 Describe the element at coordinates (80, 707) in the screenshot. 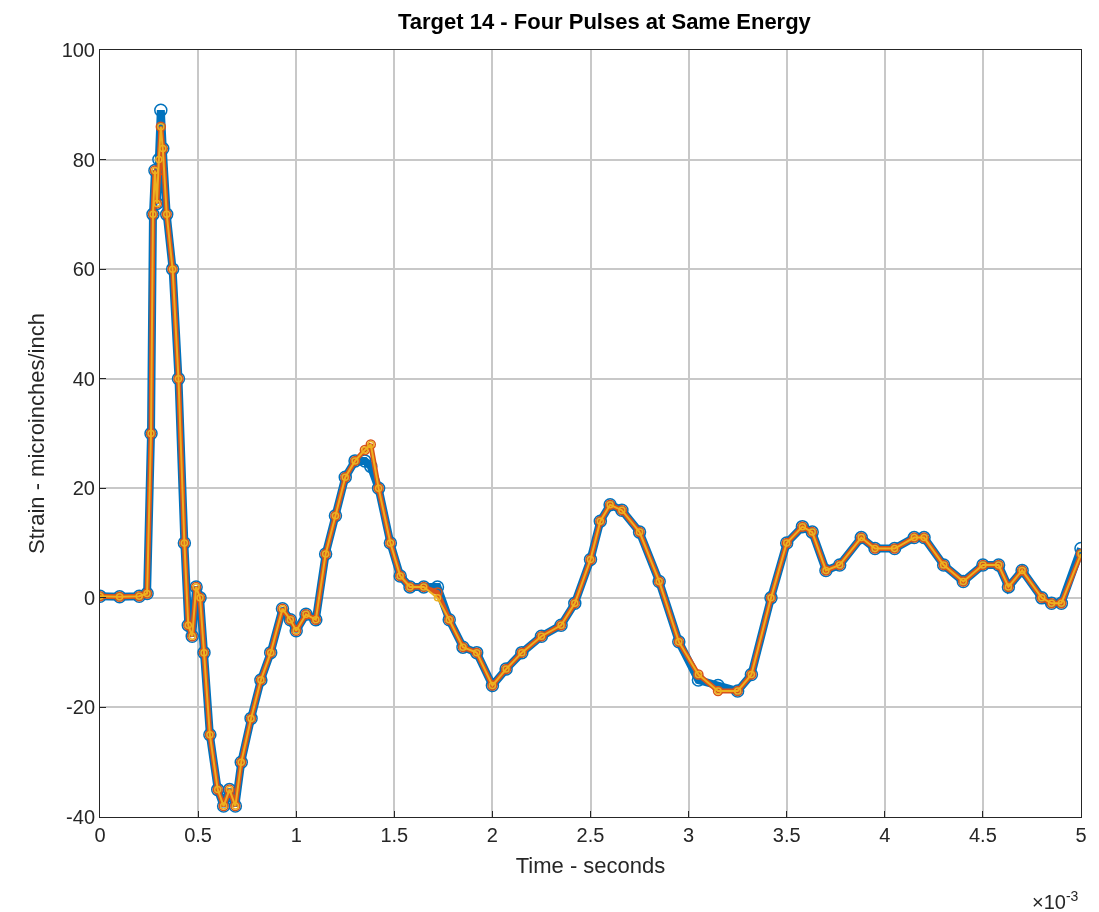

I see `y-tick-label: -20` at that location.